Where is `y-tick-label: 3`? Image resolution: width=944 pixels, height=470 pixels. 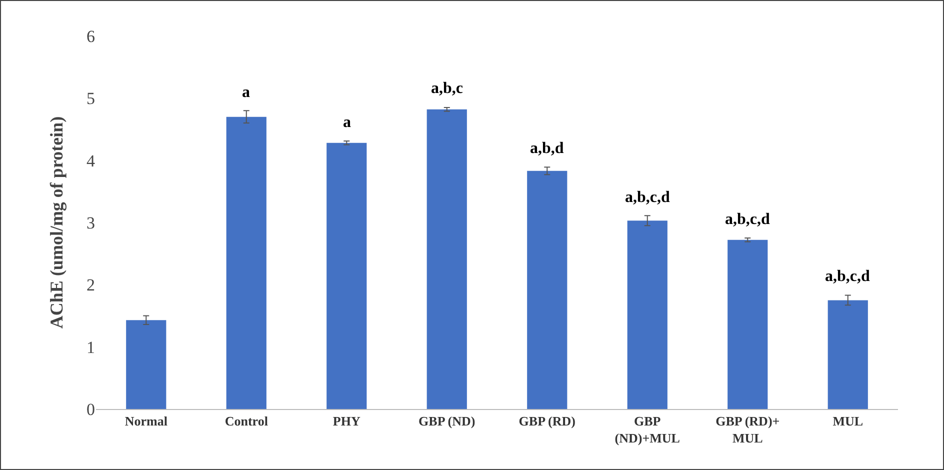 y-tick-label: 3 is located at coordinates (90, 222).